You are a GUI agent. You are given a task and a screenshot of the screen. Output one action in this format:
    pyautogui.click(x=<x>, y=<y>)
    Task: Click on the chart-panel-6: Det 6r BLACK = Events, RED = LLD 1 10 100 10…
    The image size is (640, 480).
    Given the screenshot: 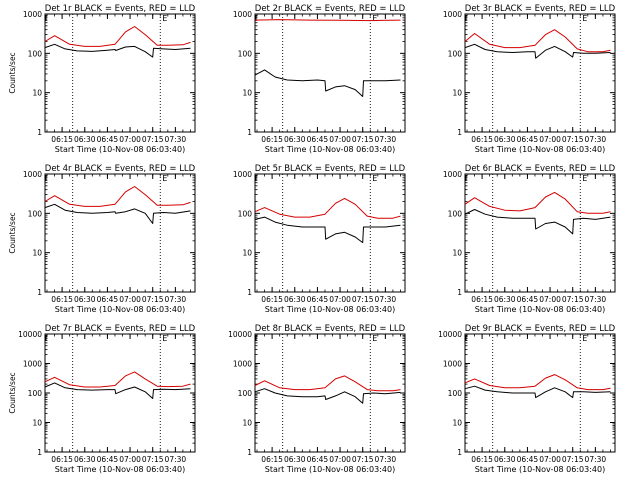 What is the action you would take?
    pyautogui.click(x=529, y=239)
    